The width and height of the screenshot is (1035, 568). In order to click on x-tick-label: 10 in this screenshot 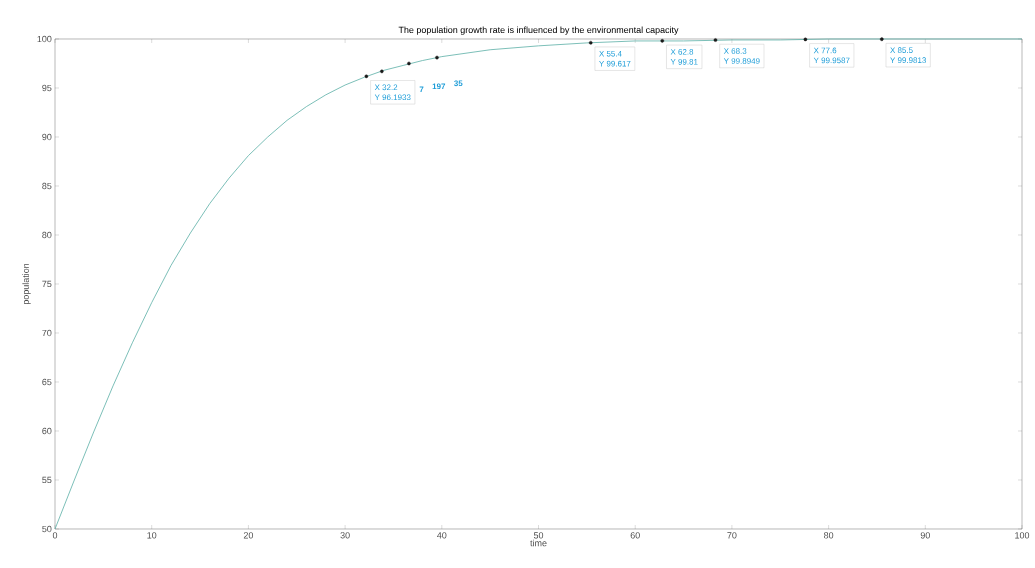, I will do `click(152, 535)`.